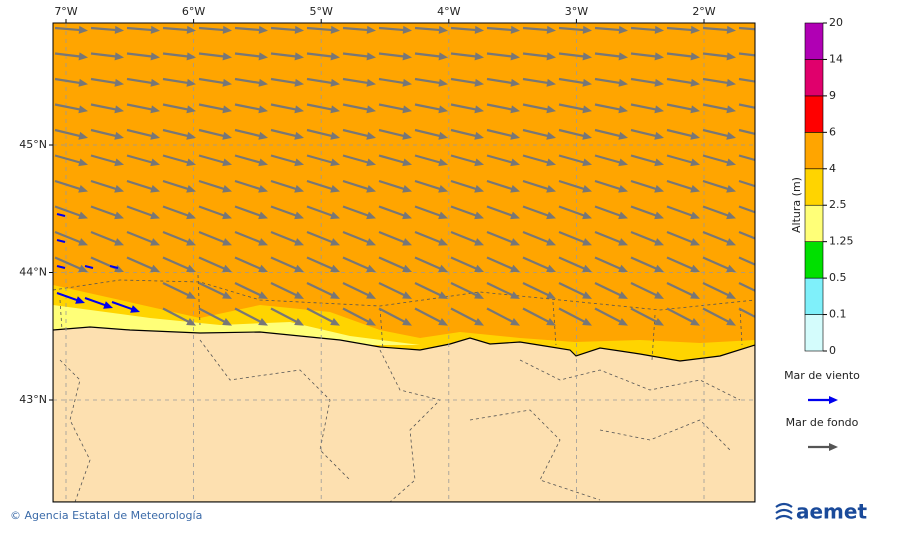 The height and width of the screenshot is (537, 900). Describe the element at coordinates (33, 144) in the screenshot. I see `lat-label: 45°N` at that location.